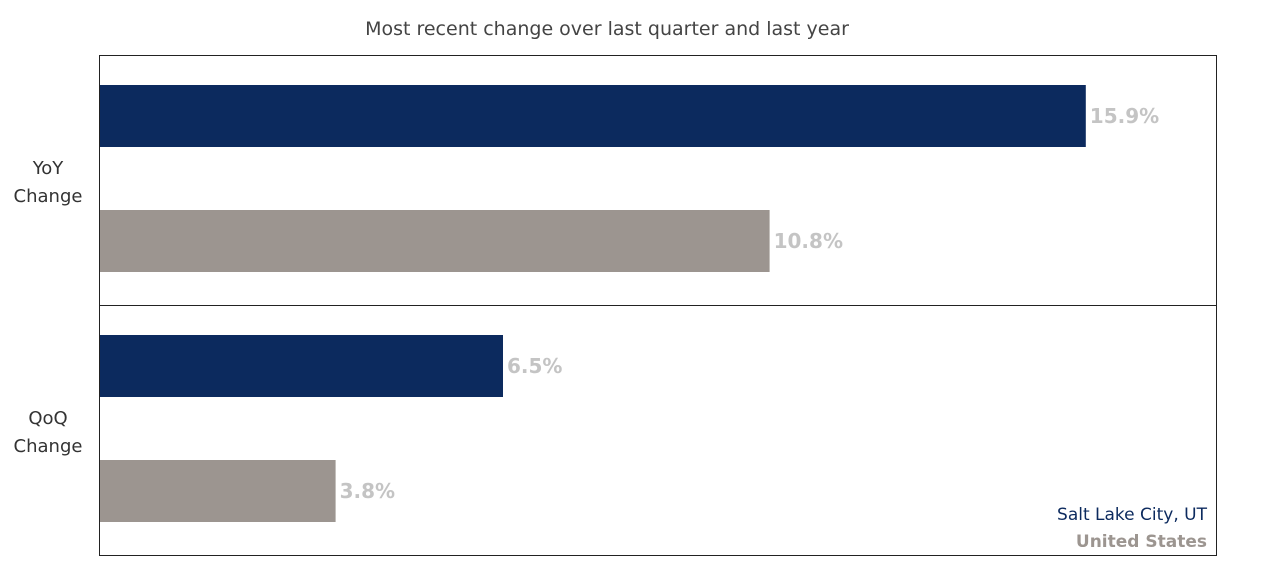  I want to click on value-label-yoy-change-united-states: 10.8%, so click(808, 241).